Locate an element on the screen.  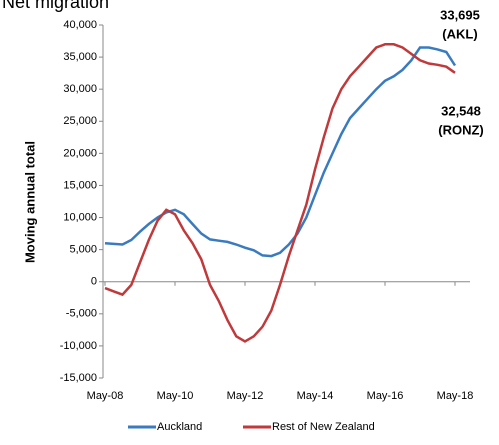
y-tick-label: 40,000 is located at coordinates (80, 25).